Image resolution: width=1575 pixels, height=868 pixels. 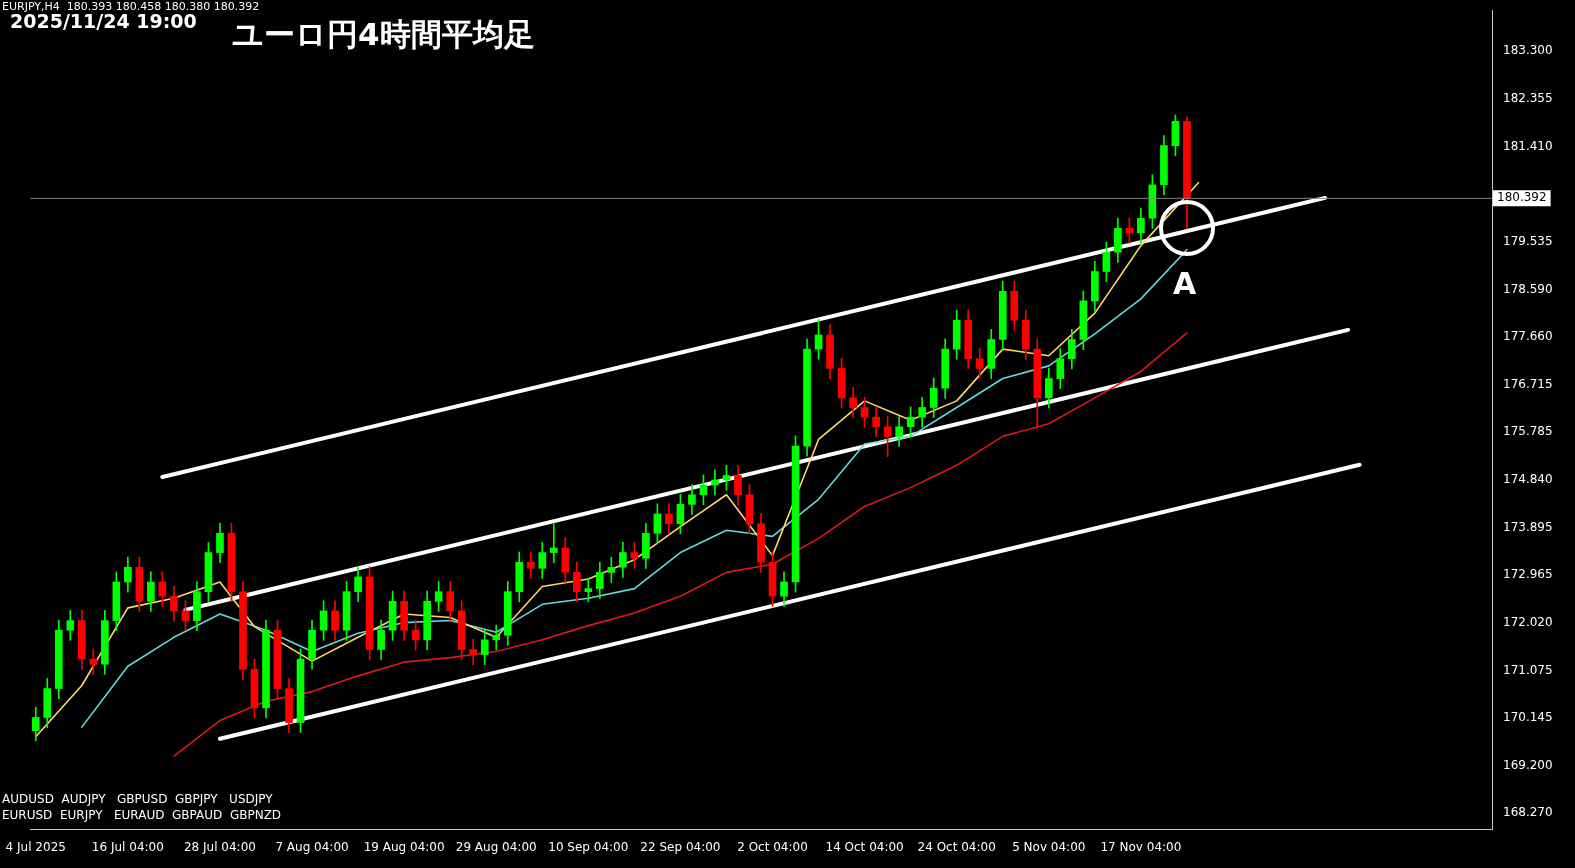 I want to click on x-tick-label: 22 Sep 04:00, so click(x=680, y=846).